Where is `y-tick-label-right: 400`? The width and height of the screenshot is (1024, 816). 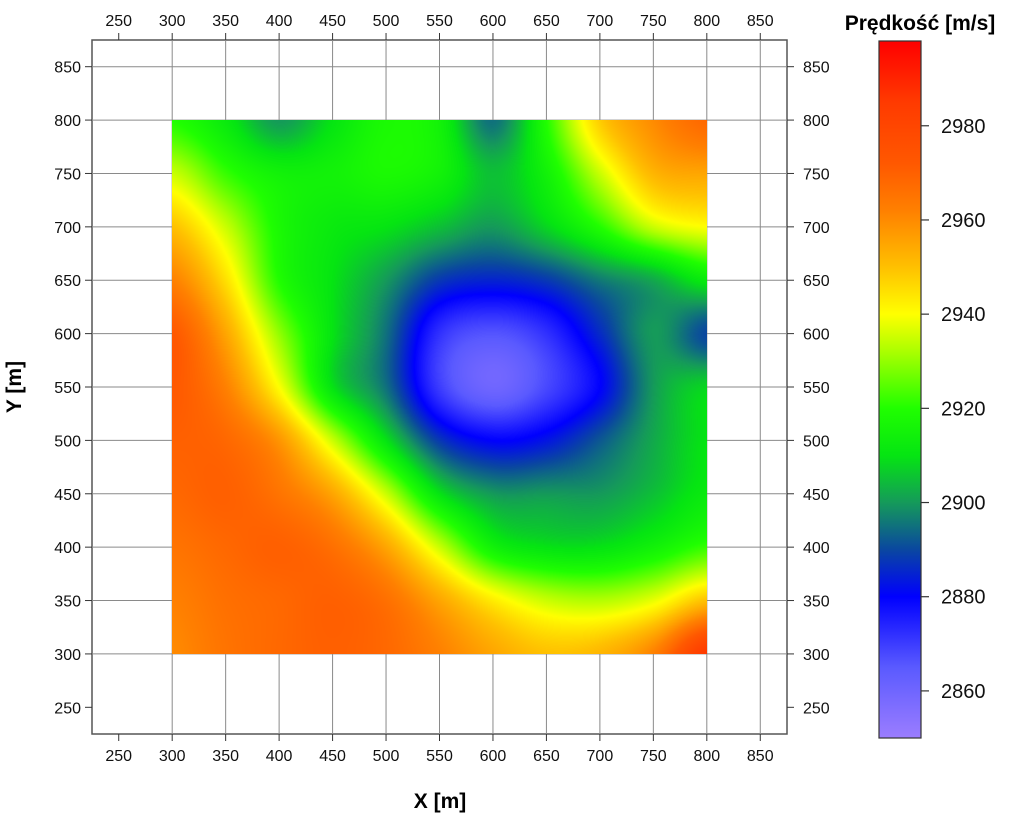
y-tick-label-right: 400 is located at coordinates (816, 548).